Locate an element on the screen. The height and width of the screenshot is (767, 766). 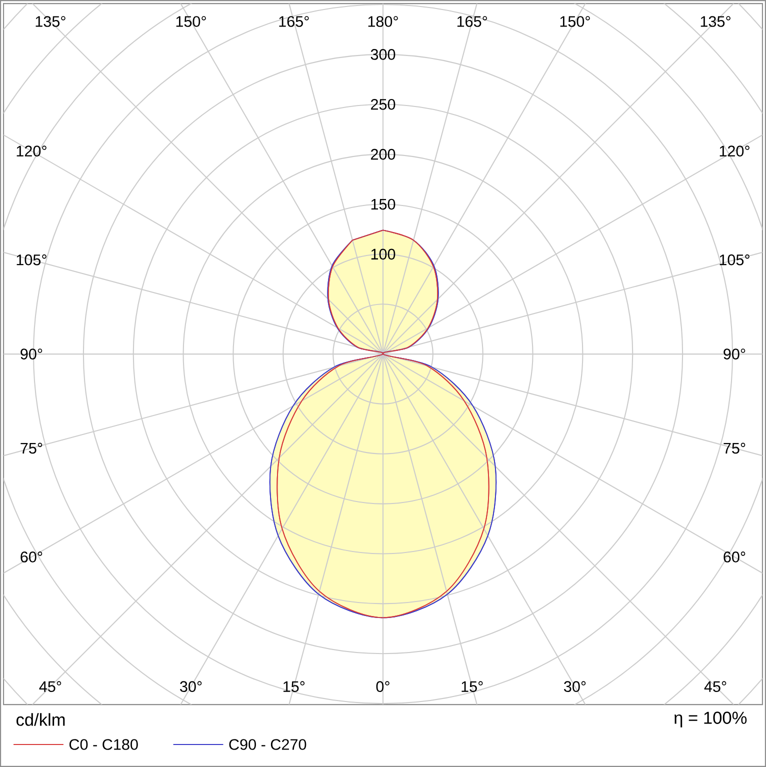
text: cd/klm is located at coordinates (40, 719).